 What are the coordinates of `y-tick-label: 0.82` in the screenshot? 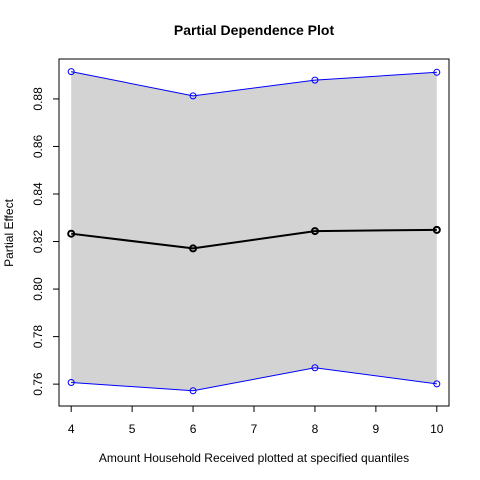 It's located at (38, 242).